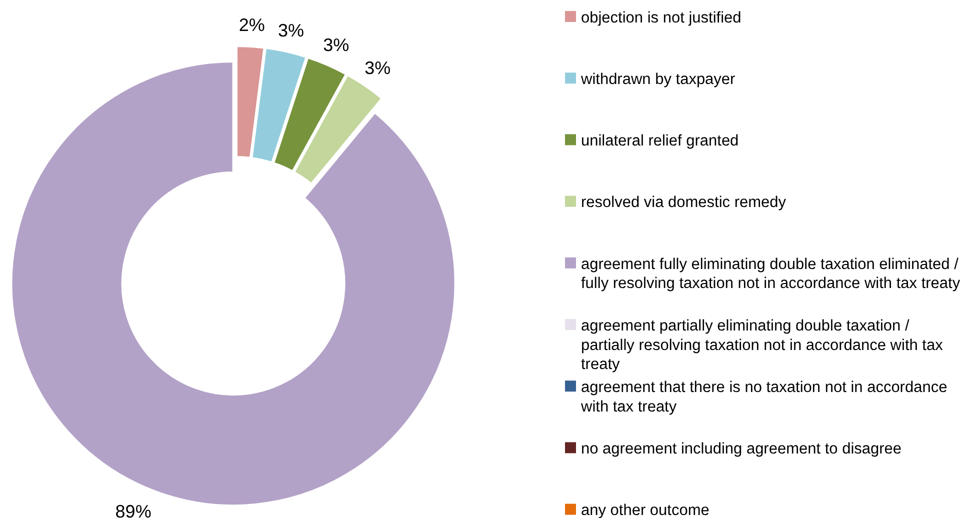 Image resolution: width=961 pixels, height=518 pixels. What do you see at coordinates (658, 79) in the screenshot?
I see `legend-label: withdrawn by taxpayer` at bounding box center [658, 79].